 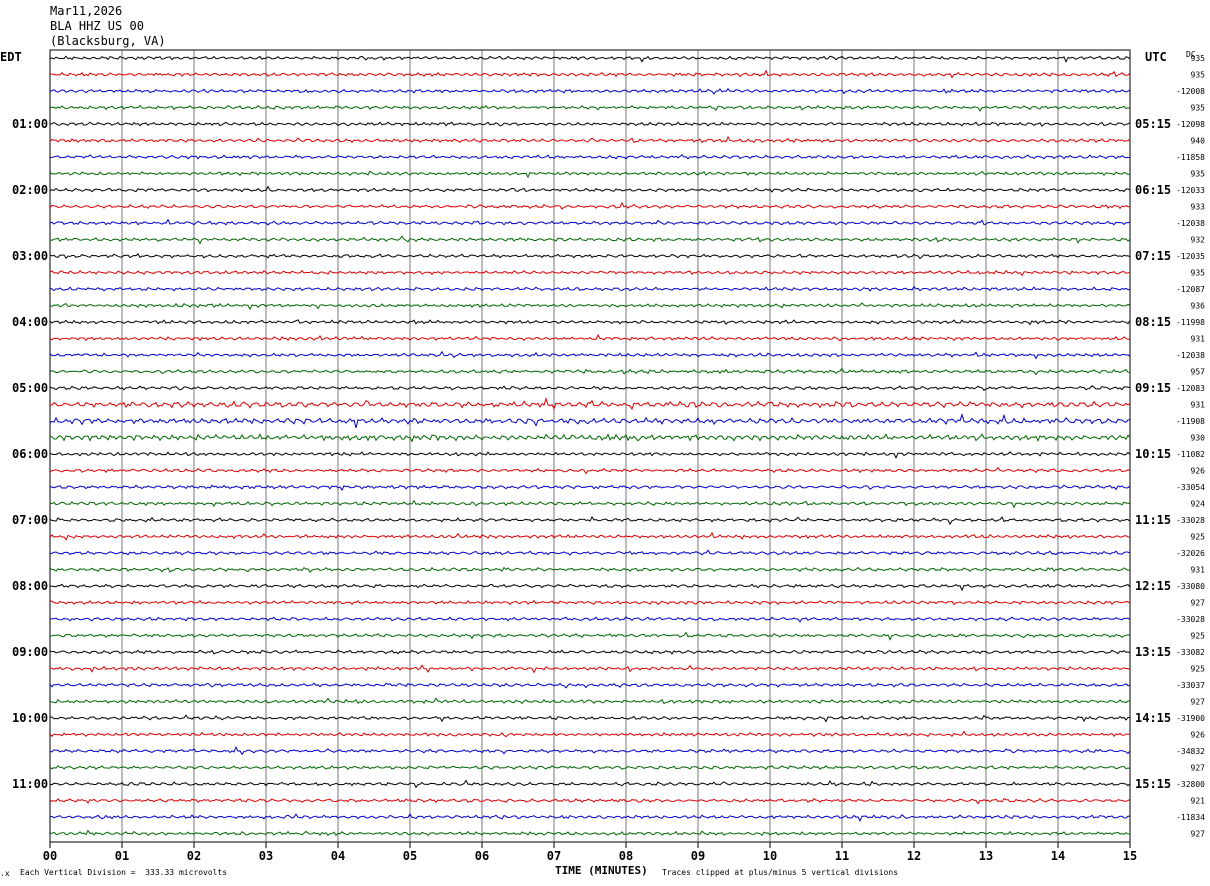 I want to click on x-tick-label: 01, so click(x=122, y=856).